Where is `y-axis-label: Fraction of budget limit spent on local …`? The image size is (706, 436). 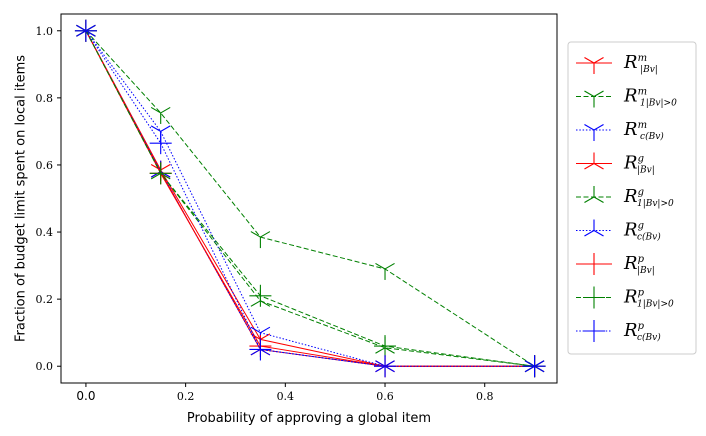 y-axis-label: Fraction of budget limit spent on local … is located at coordinates (21, 198).